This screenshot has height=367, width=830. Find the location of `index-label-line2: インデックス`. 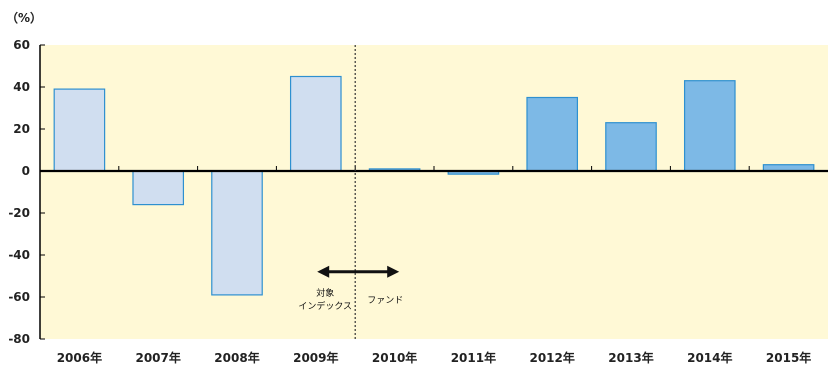

index-label-line2: インデックス is located at coordinates (325, 306).